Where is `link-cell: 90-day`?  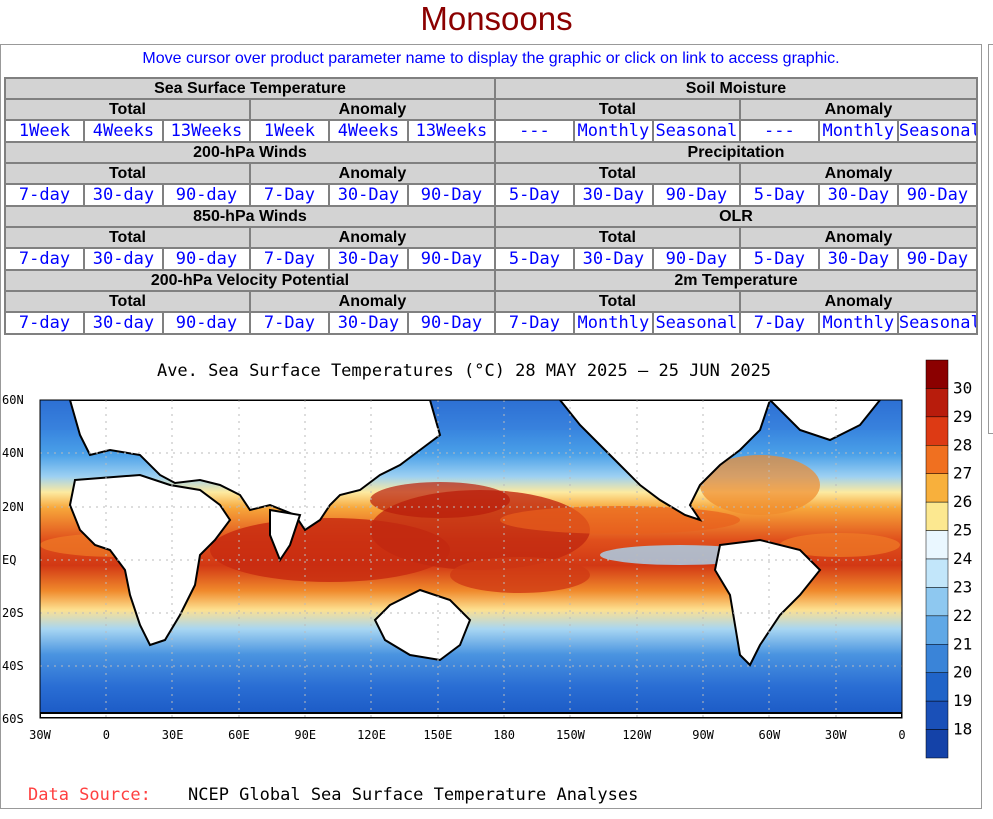
link-cell: 90-day is located at coordinates (206, 259).